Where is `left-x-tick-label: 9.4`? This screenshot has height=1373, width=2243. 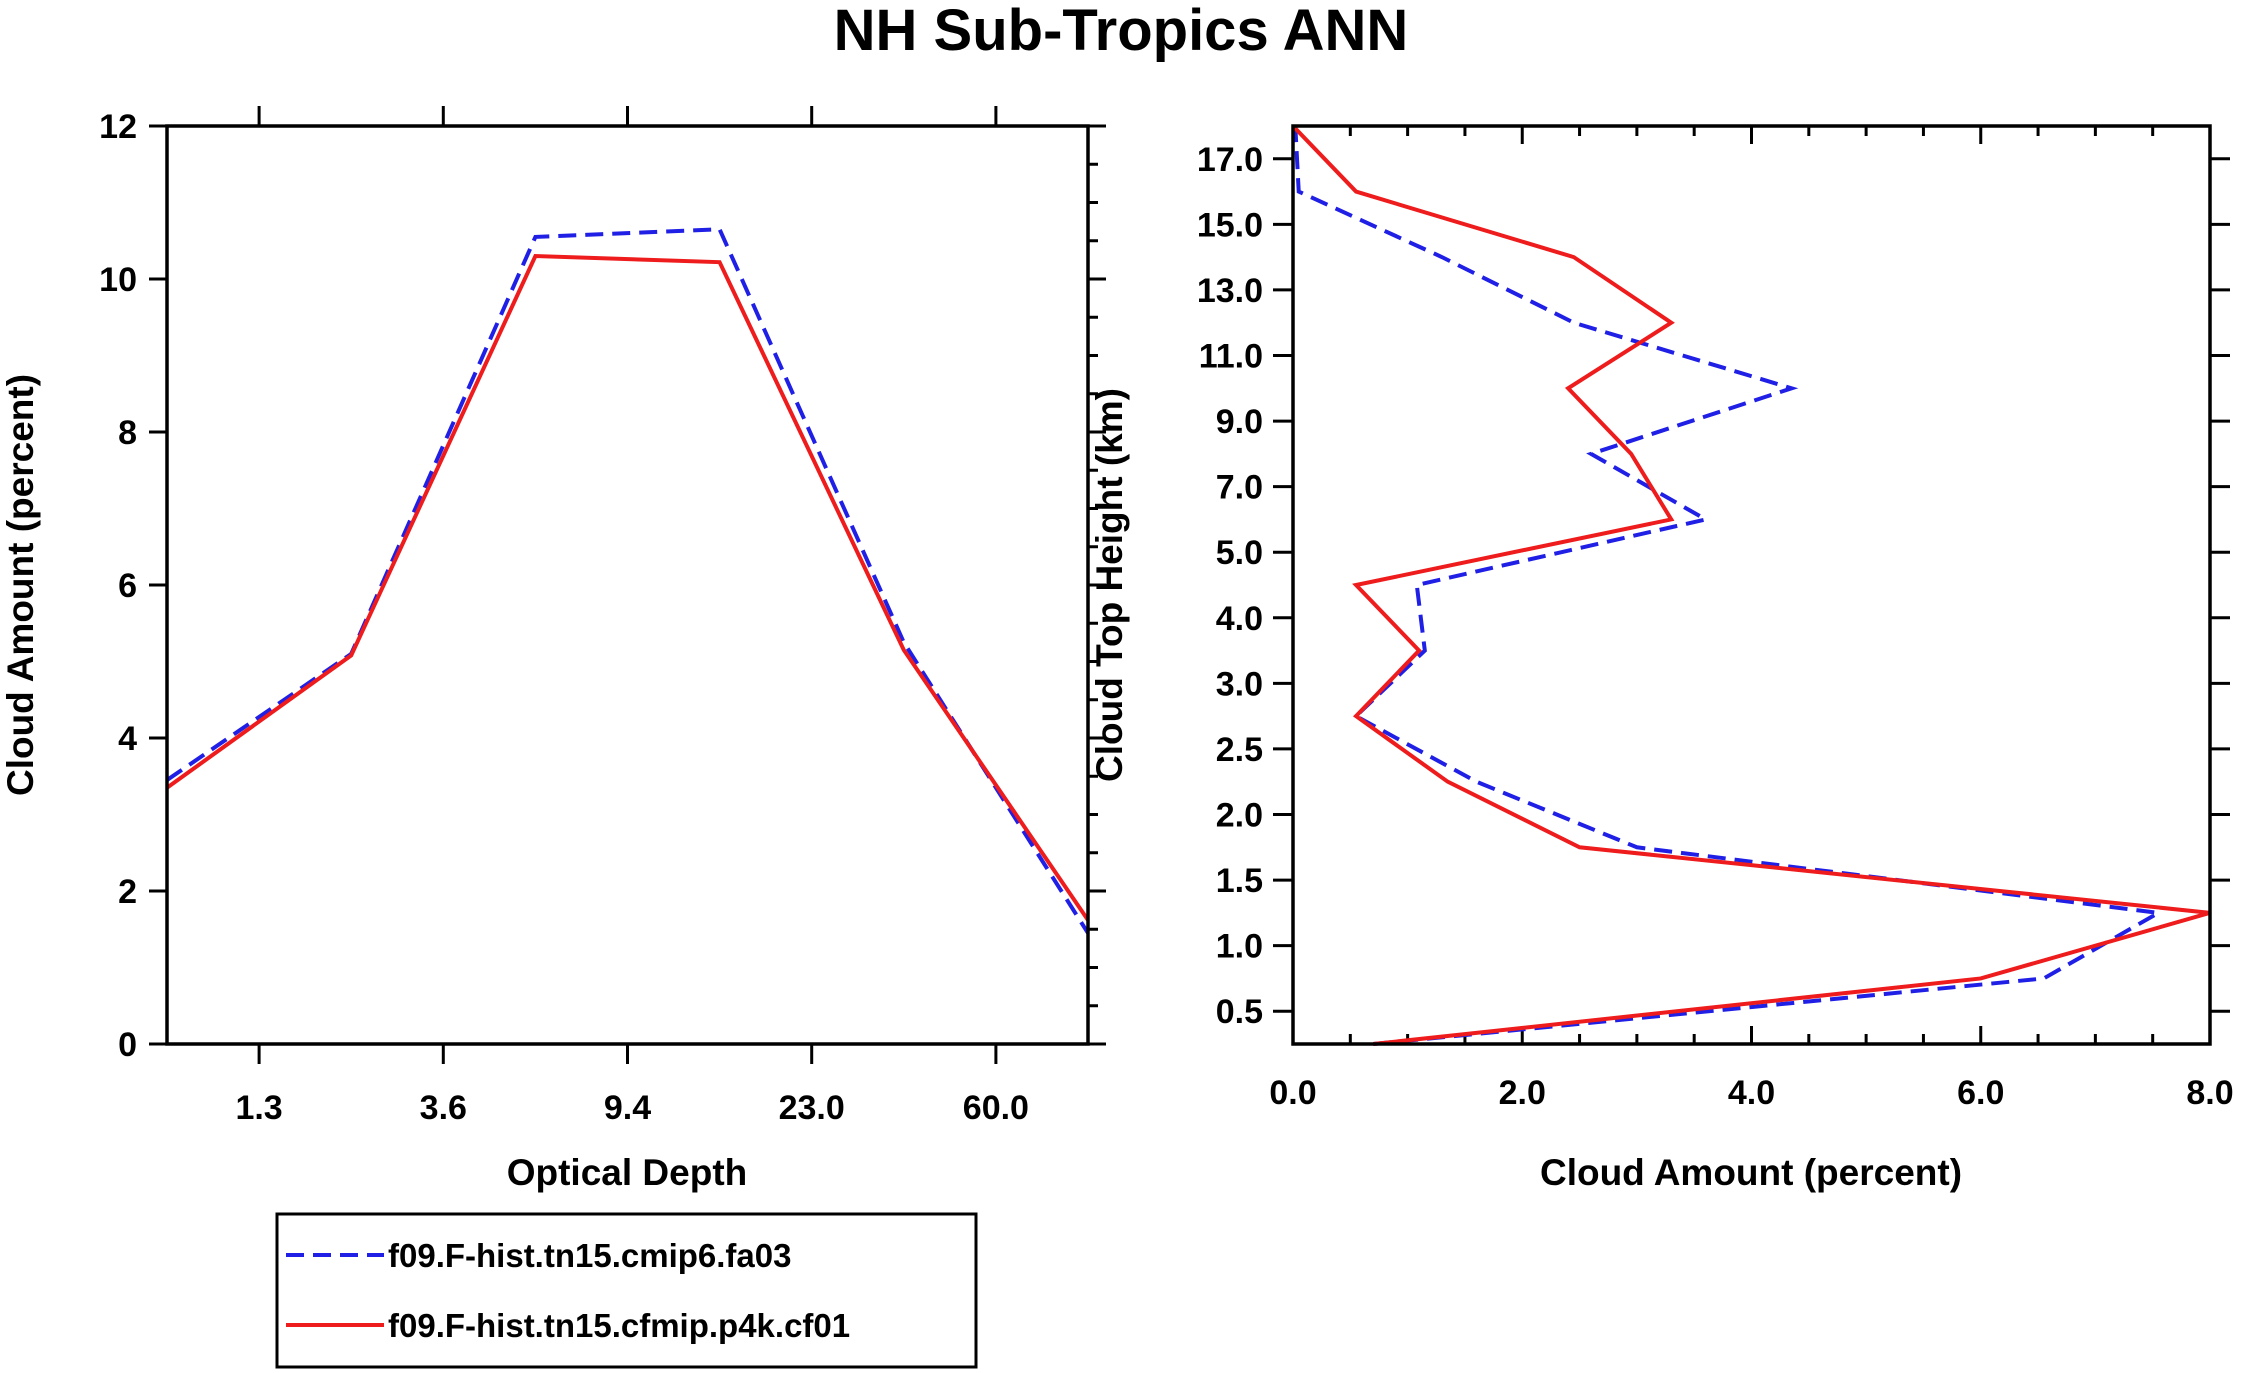
left-x-tick-label: 9.4 is located at coordinates (627, 1108).